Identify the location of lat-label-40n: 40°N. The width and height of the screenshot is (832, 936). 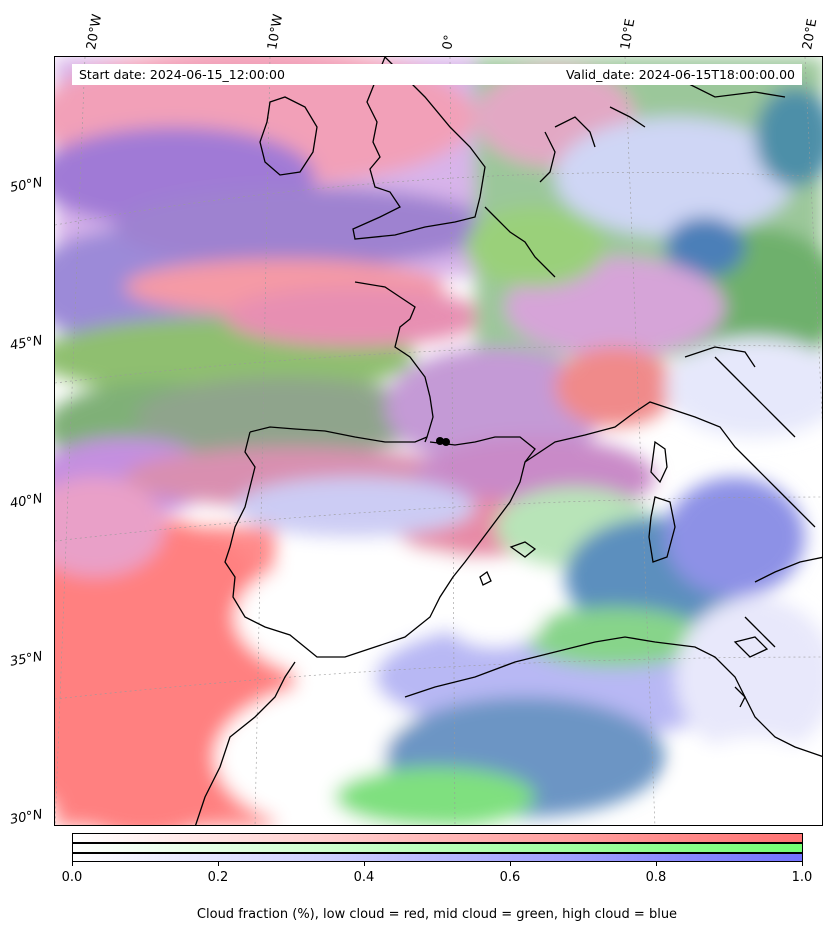
(26, 501).